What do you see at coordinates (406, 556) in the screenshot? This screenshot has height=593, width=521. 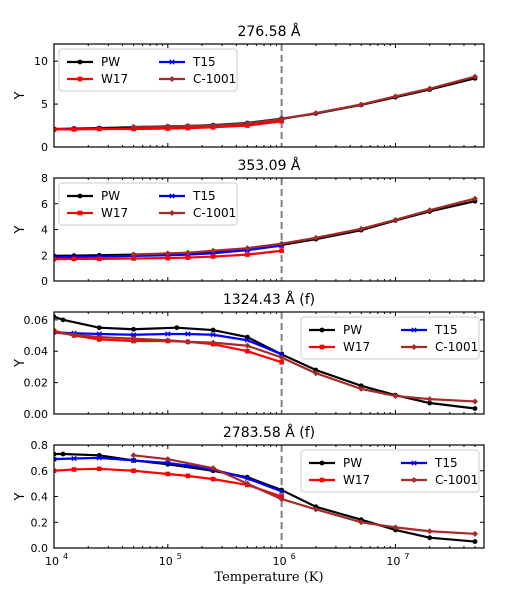 I see `x-tick-exponent: 7` at bounding box center [406, 556].